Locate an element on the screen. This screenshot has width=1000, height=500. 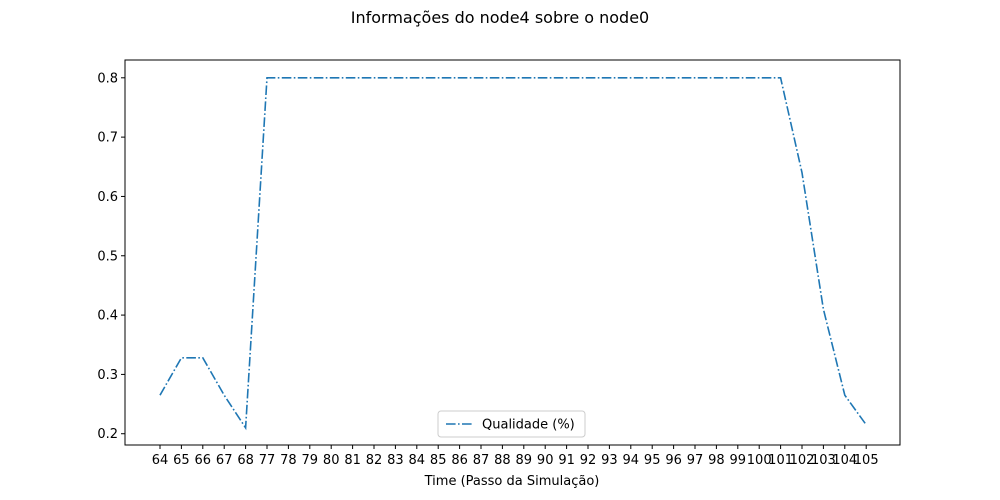
x-tick-label: 105 is located at coordinates (866, 460).